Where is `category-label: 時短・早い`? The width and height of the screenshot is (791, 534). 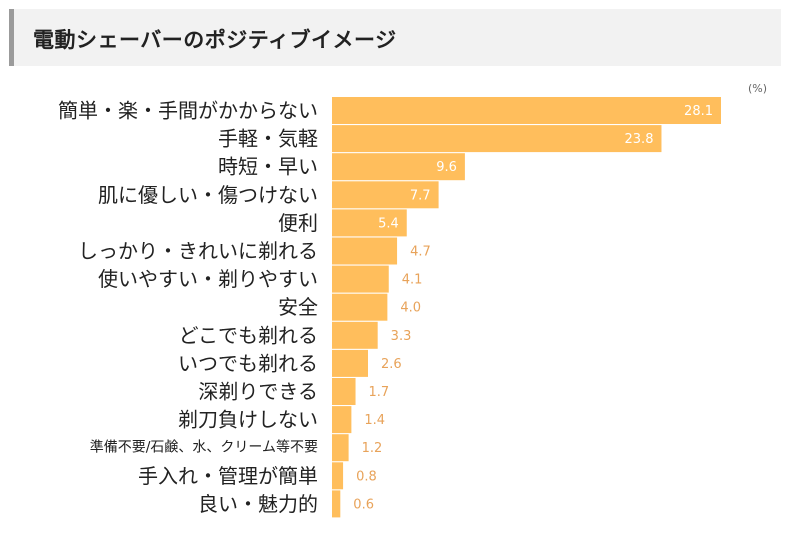
category-label: 時短・早い is located at coordinates (268, 167).